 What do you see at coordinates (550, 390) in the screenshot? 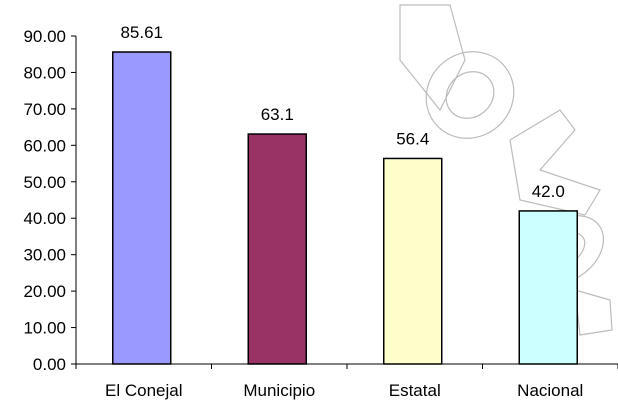
I see `x-tick-label: Nacional` at bounding box center [550, 390].